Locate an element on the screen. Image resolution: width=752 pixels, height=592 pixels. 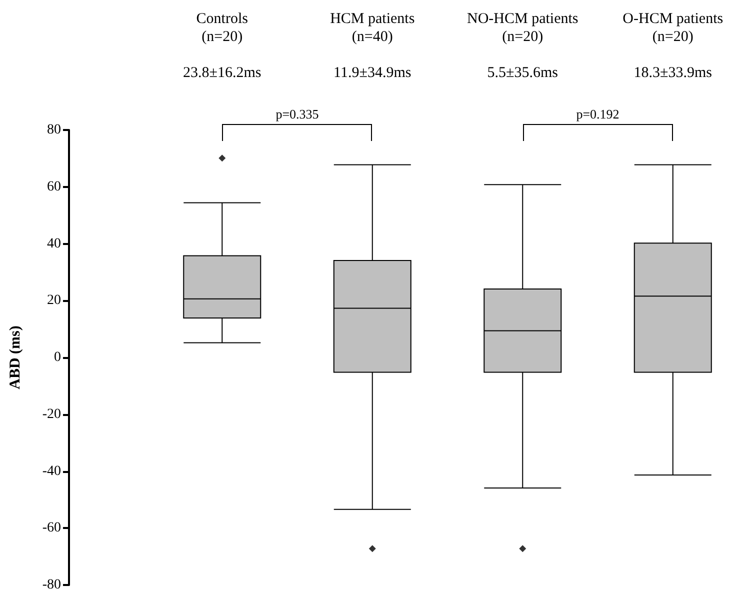
text: 11.9±34.9ms is located at coordinates (373, 73).